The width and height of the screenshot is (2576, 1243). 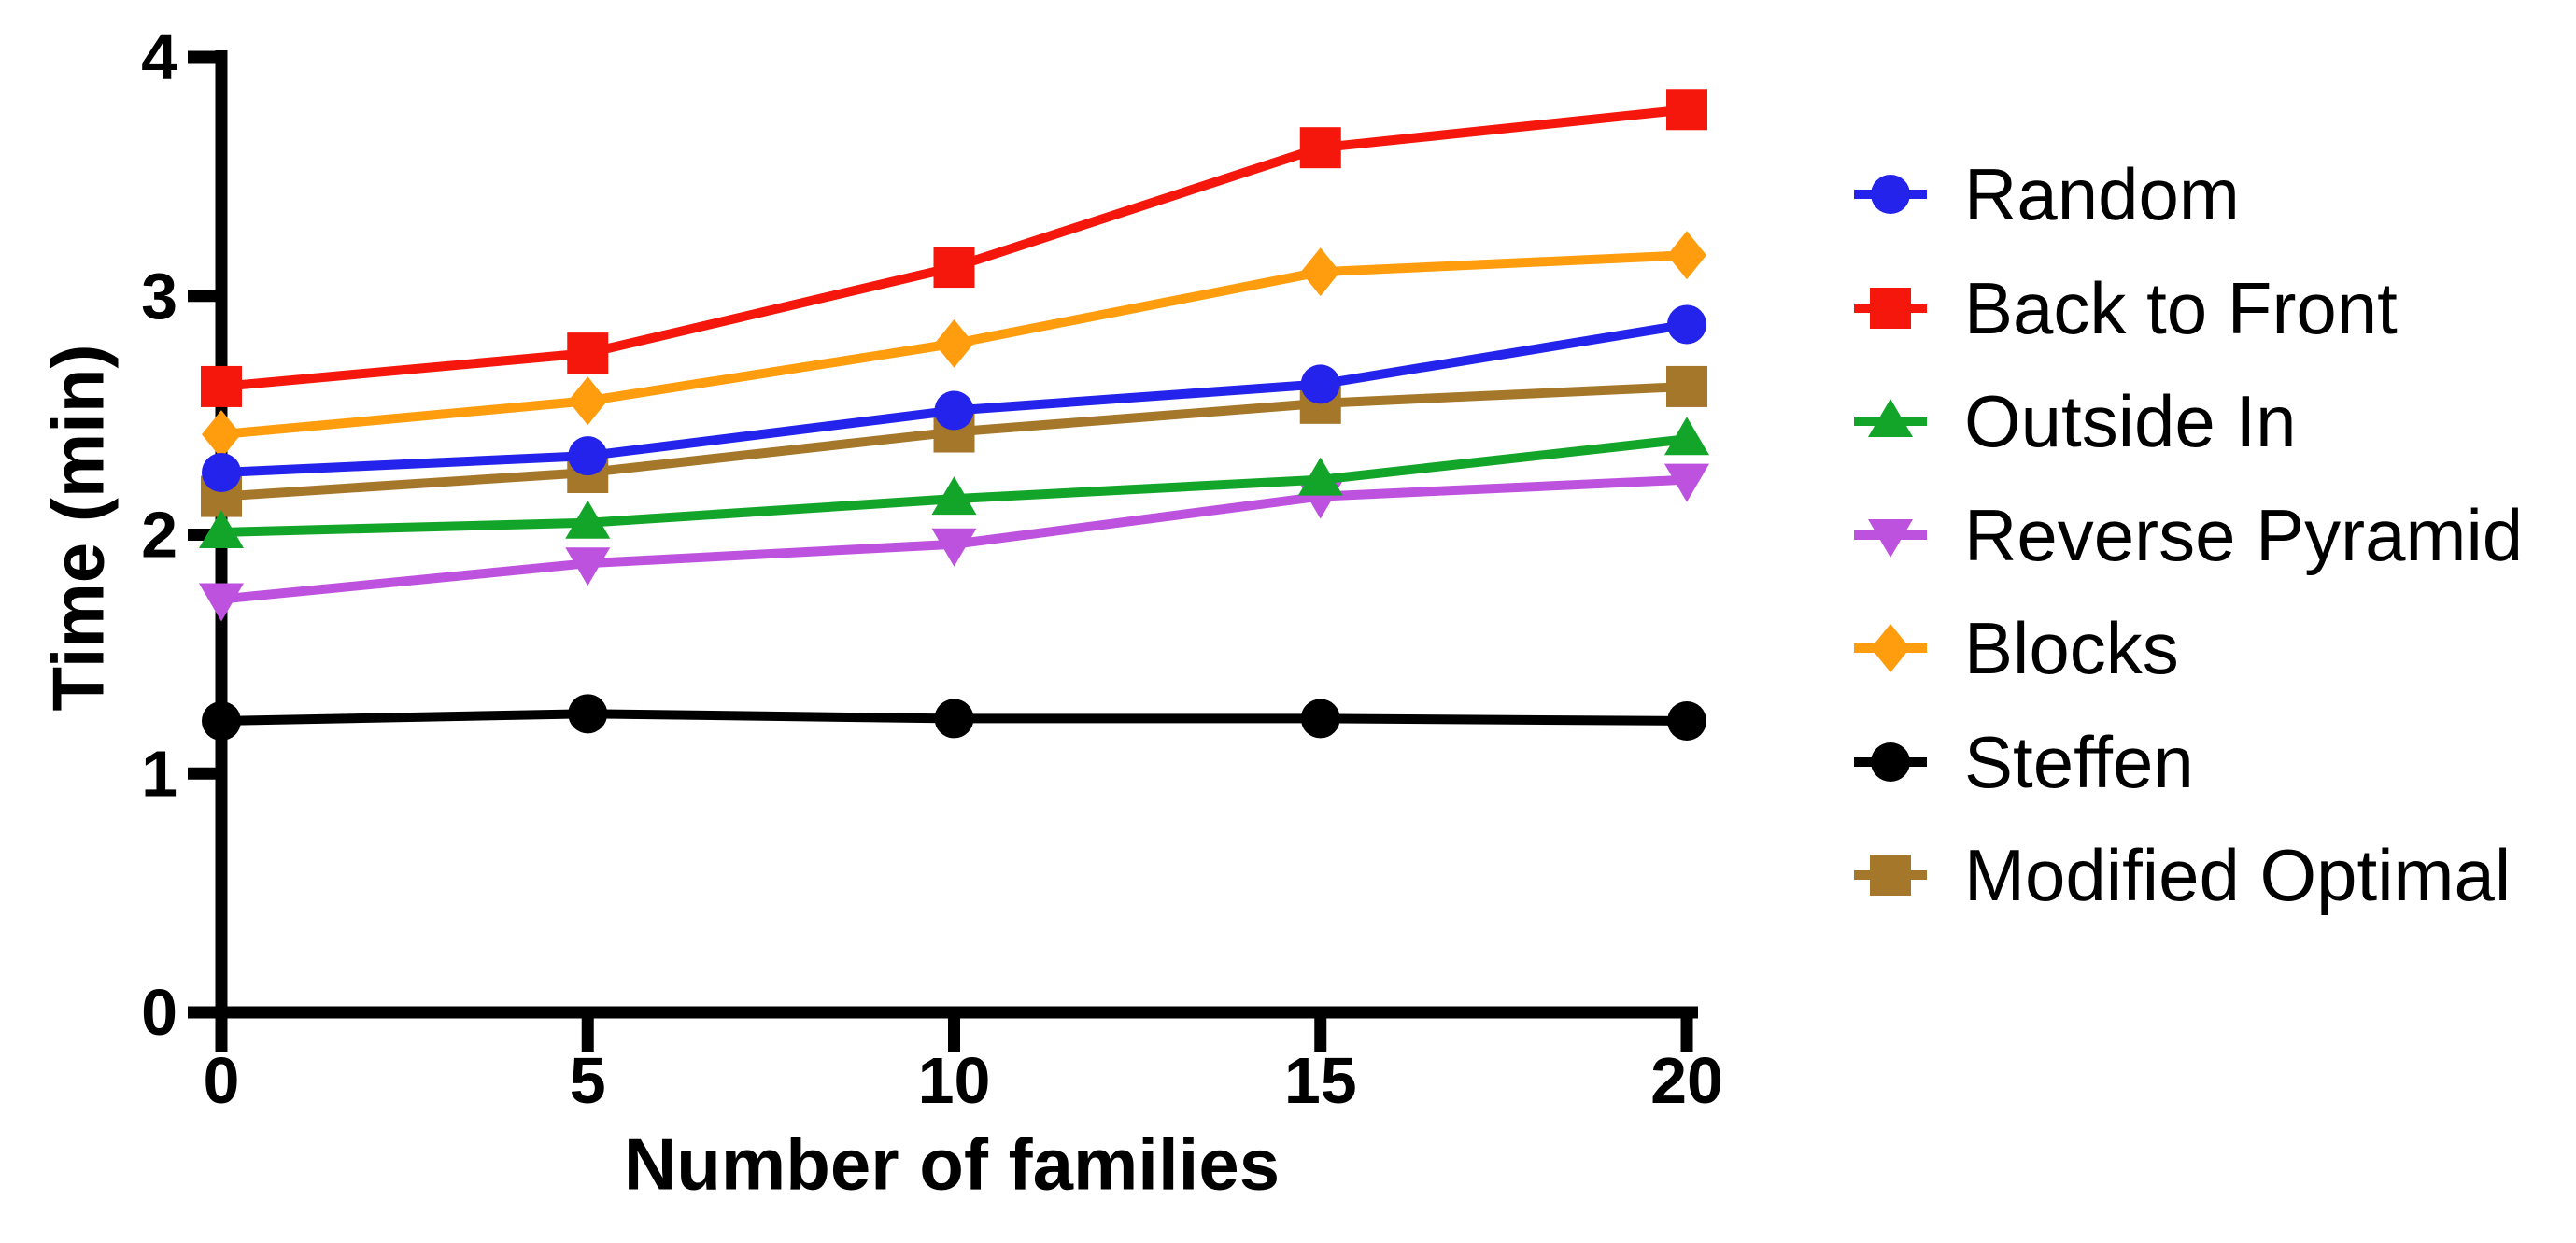 I want to click on legend-label-steffen: Steffen, so click(x=2079, y=762).